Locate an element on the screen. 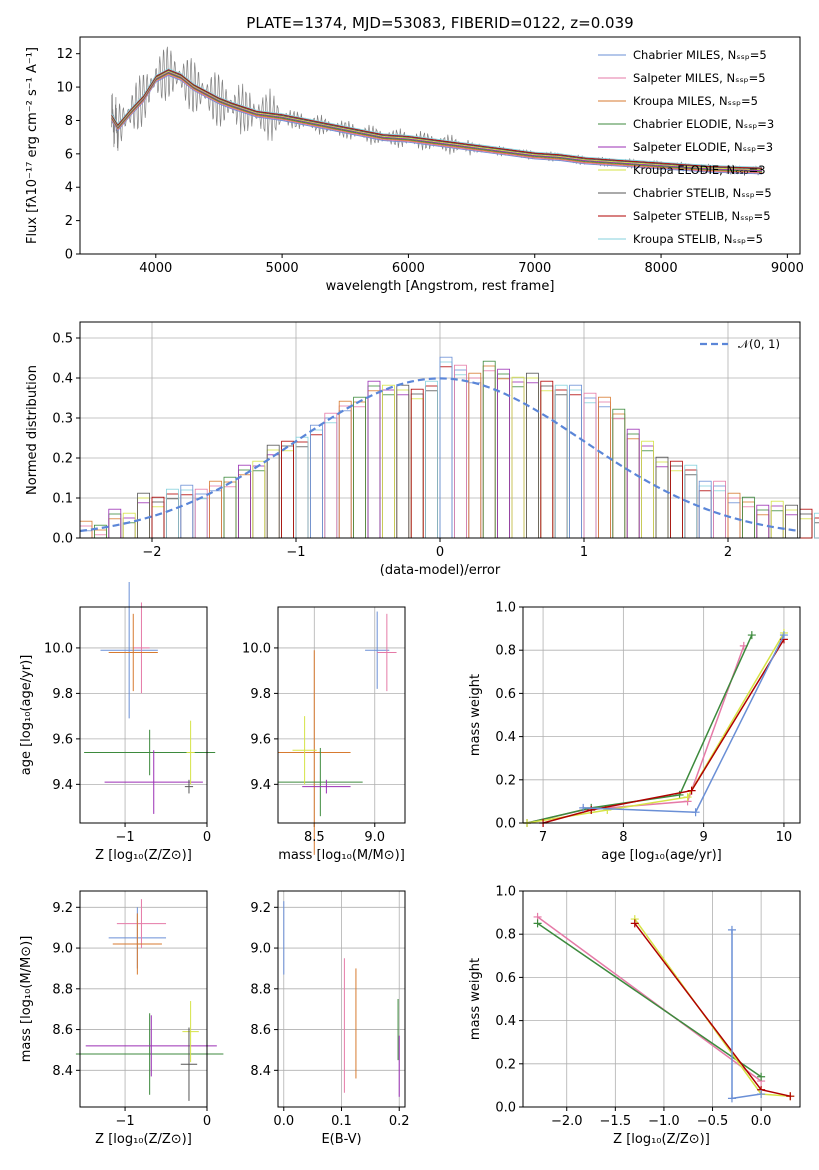  x-tick-label: 1 is located at coordinates (584, 552).